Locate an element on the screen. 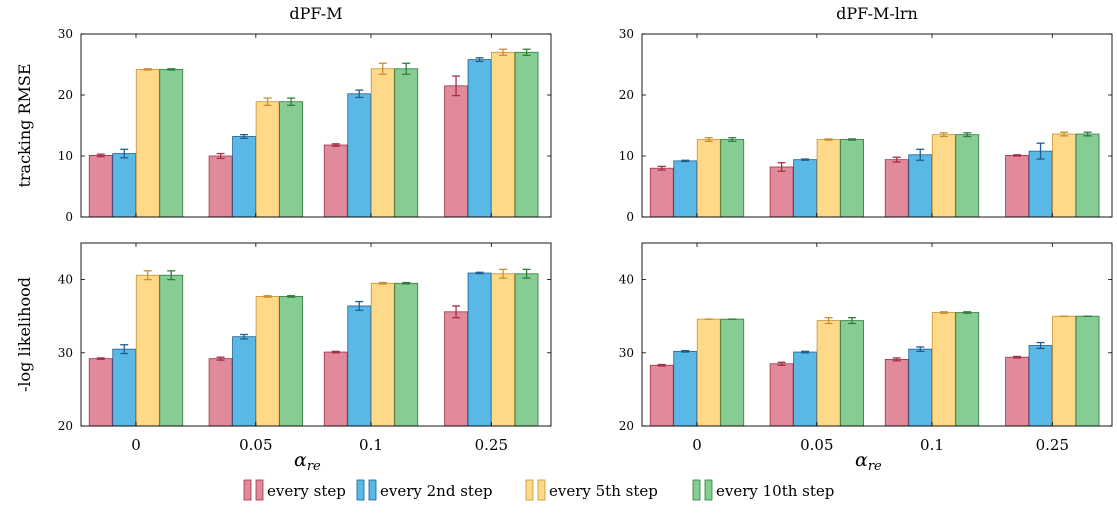  bar-top-left-0.1-0 is located at coordinates (335, 181).